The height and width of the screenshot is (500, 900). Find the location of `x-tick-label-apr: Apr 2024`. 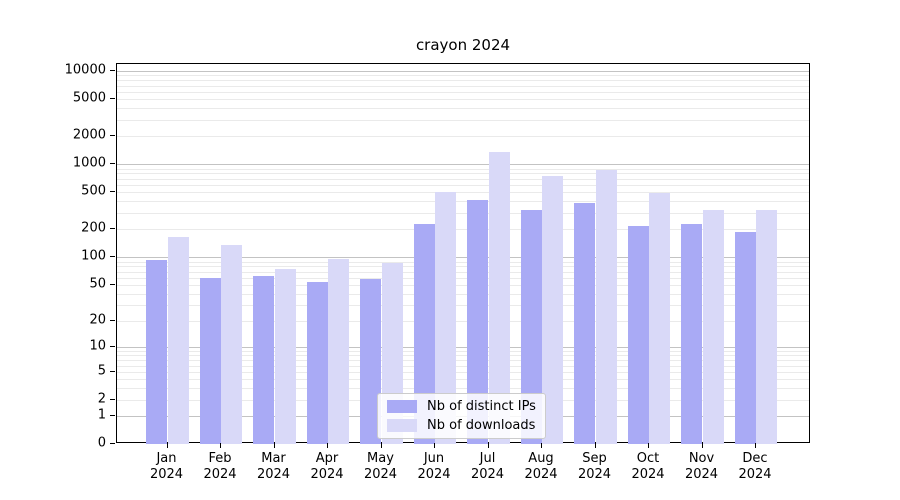

x-tick-label-apr: Apr 2024 is located at coordinates (327, 466).